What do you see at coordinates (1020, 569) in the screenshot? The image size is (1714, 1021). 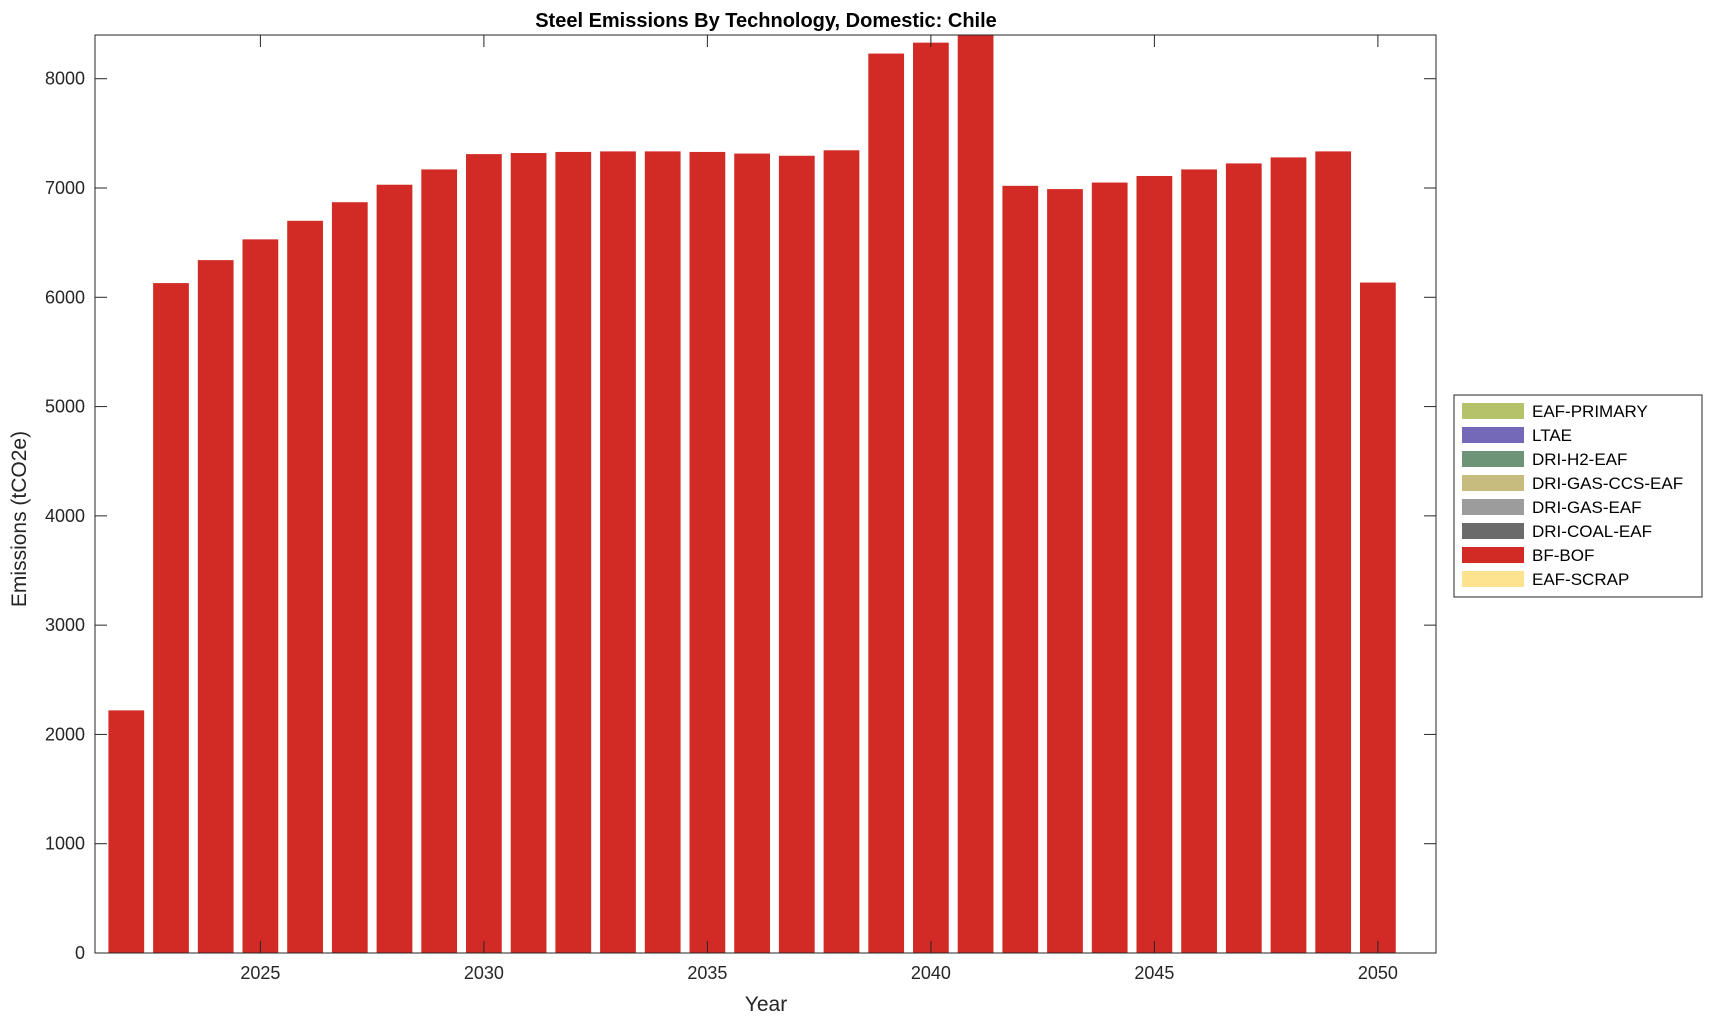 I see `bar-bf-bof-2042` at bounding box center [1020, 569].